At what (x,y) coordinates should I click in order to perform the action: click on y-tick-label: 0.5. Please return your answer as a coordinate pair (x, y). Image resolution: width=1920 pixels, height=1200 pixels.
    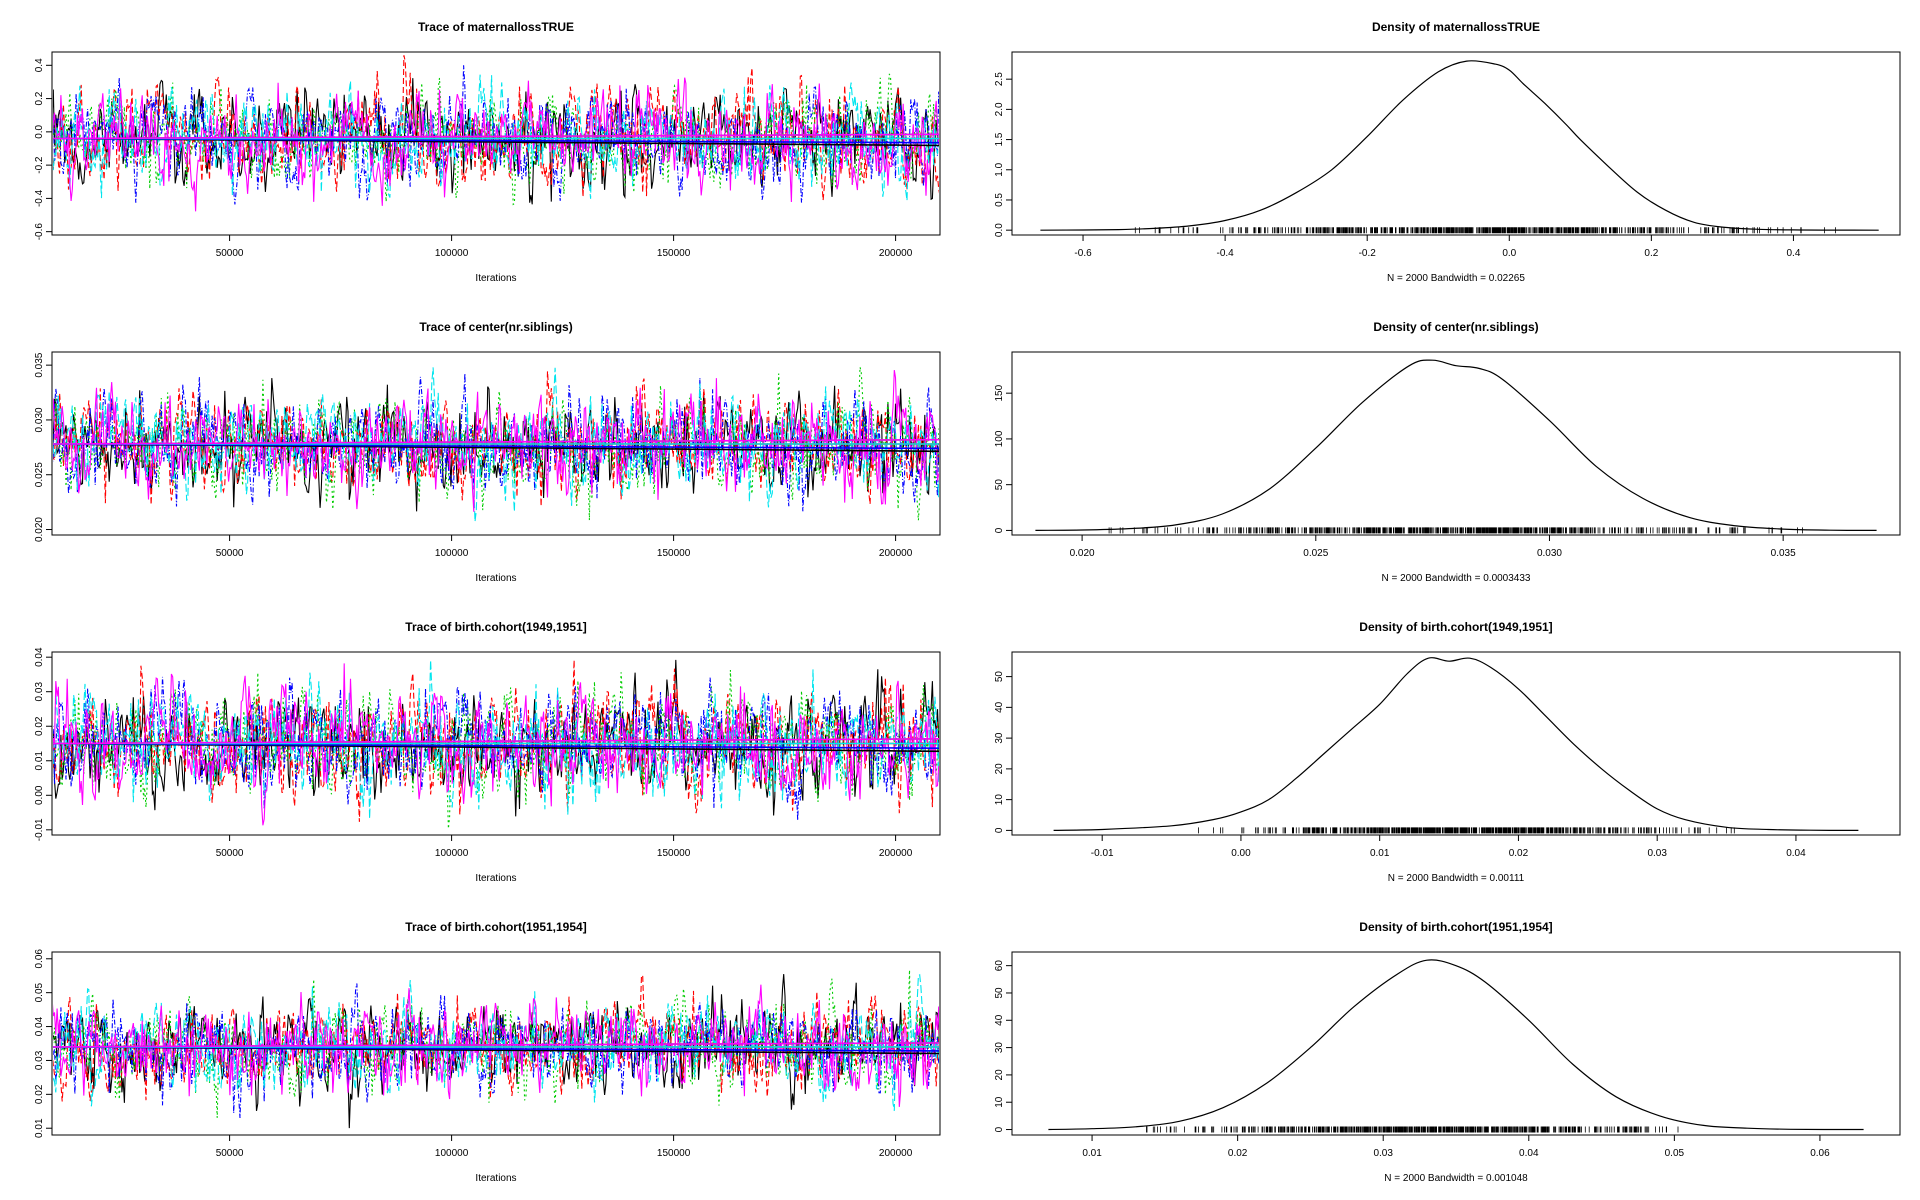
    Looking at the image, I should click on (999, 200).